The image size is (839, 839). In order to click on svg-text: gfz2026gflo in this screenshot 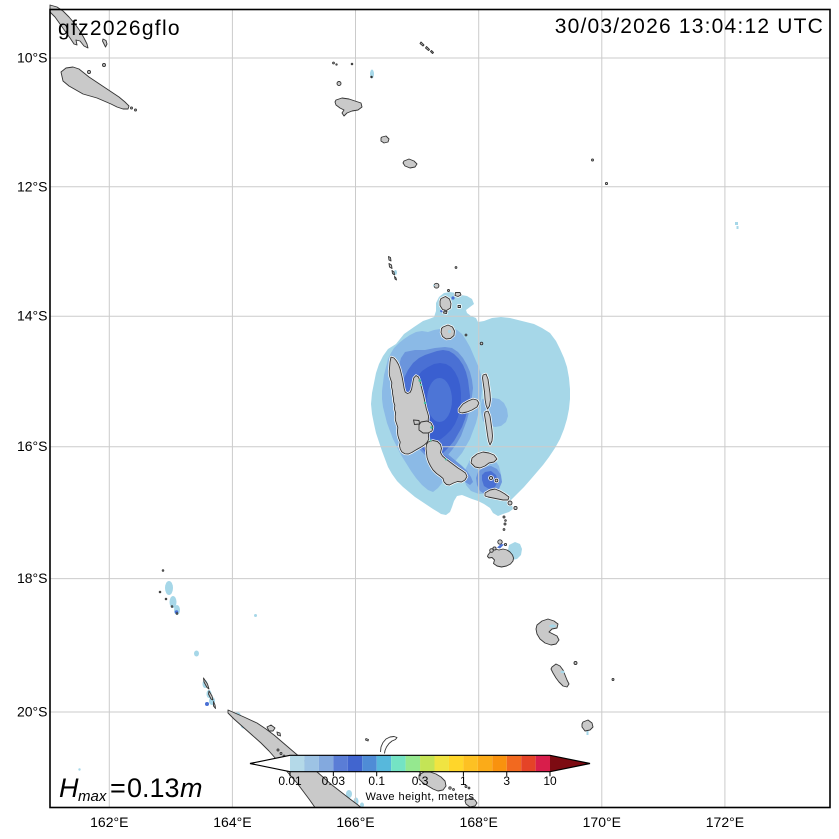, I will do `click(119, 28)`.